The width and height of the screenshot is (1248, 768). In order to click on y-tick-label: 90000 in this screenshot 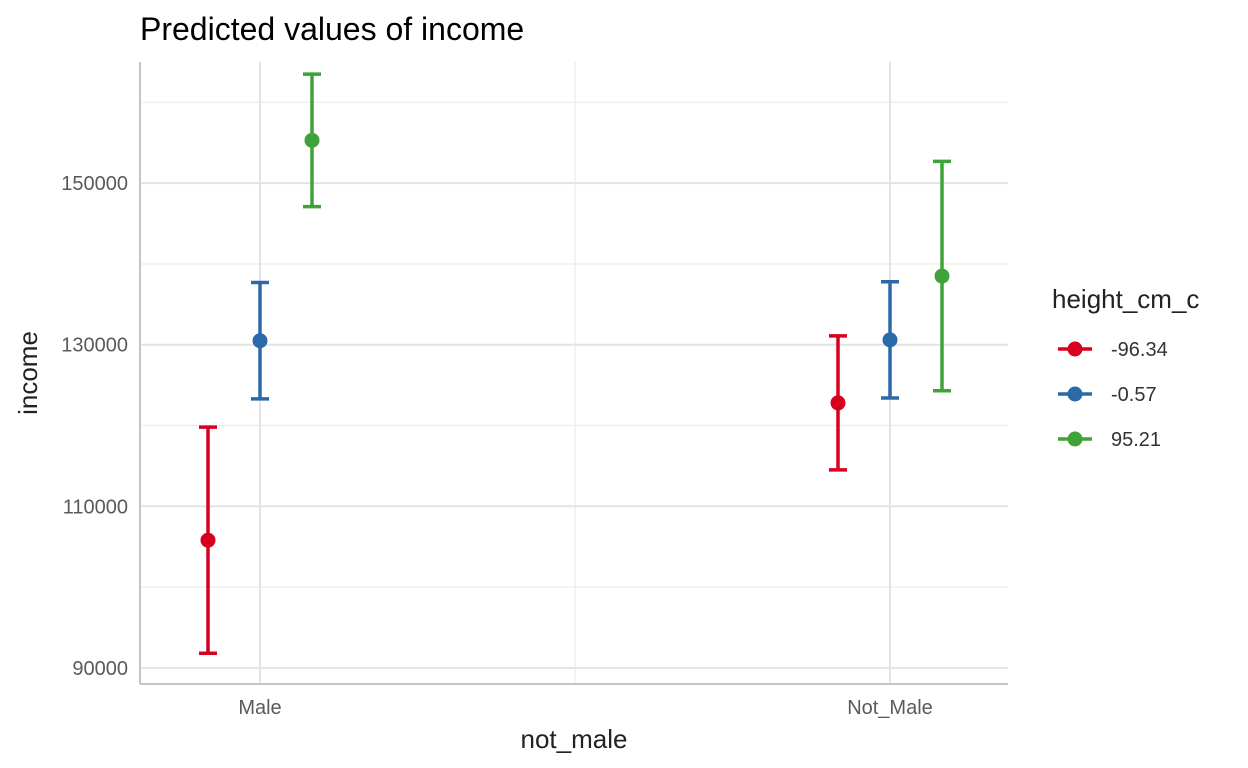, I will do `click(100, 669)`.